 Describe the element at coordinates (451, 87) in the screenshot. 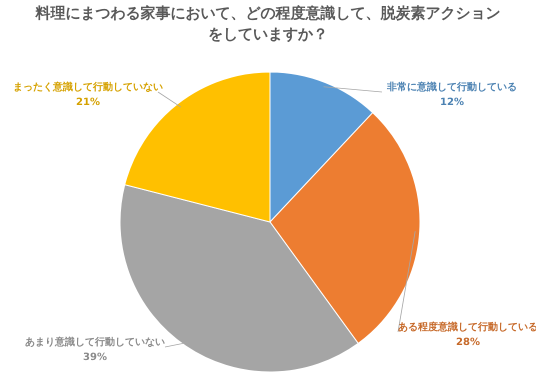

I see `slice-label: 非常に意識して行動している` at that location.